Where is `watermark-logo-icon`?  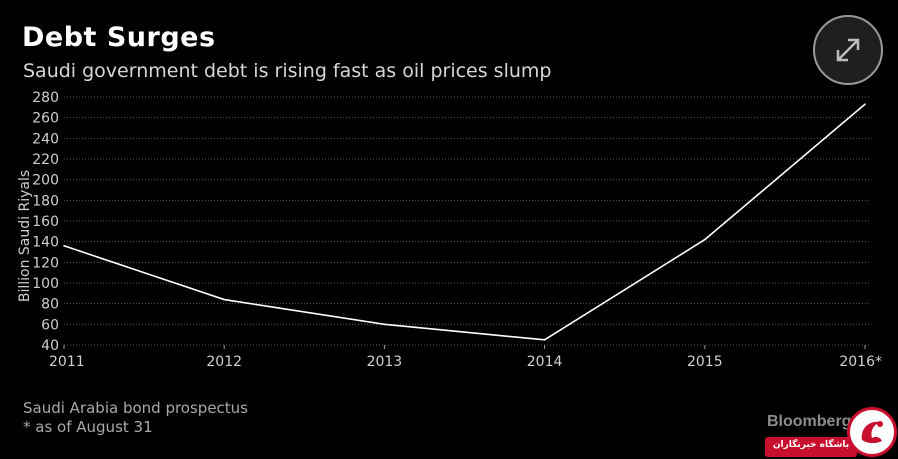 watermark-logo-icon is located at coordinates (872, 432).